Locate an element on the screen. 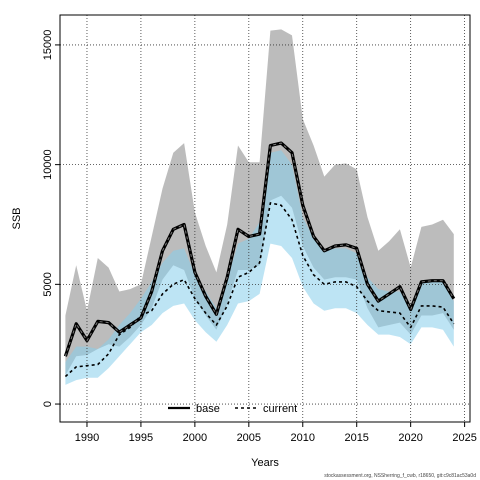 The width and height of the screenshot is (480, 480). x-tick-label-2015: 2015 is located at coordinates (356, 438).